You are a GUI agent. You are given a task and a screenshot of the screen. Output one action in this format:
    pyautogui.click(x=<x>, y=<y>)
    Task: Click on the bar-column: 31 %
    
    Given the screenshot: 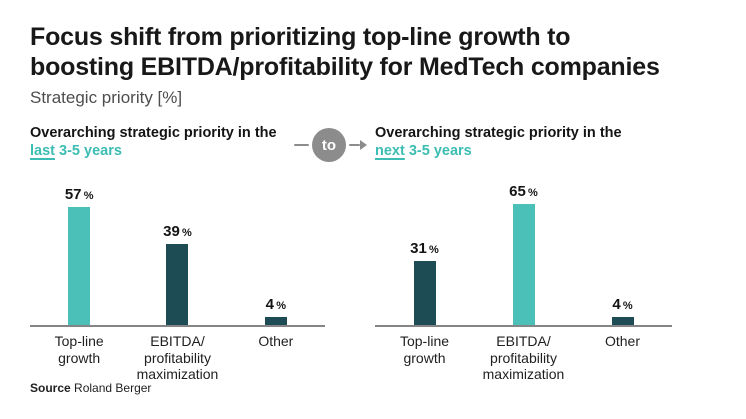 What is the action you would take?
    pyautogui.click(x=424, y=254)
    